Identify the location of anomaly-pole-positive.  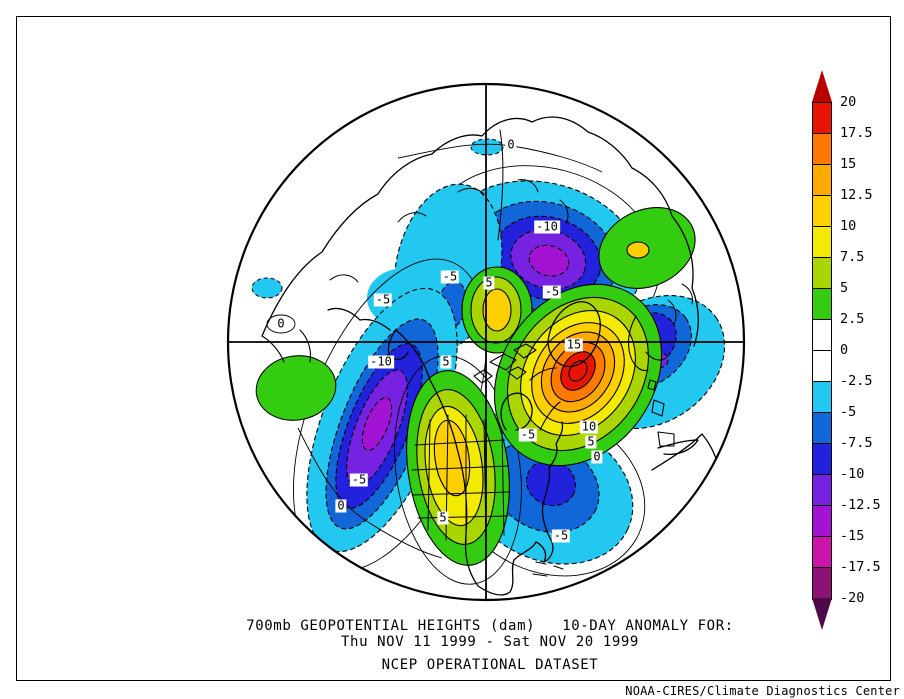
(497, 310).